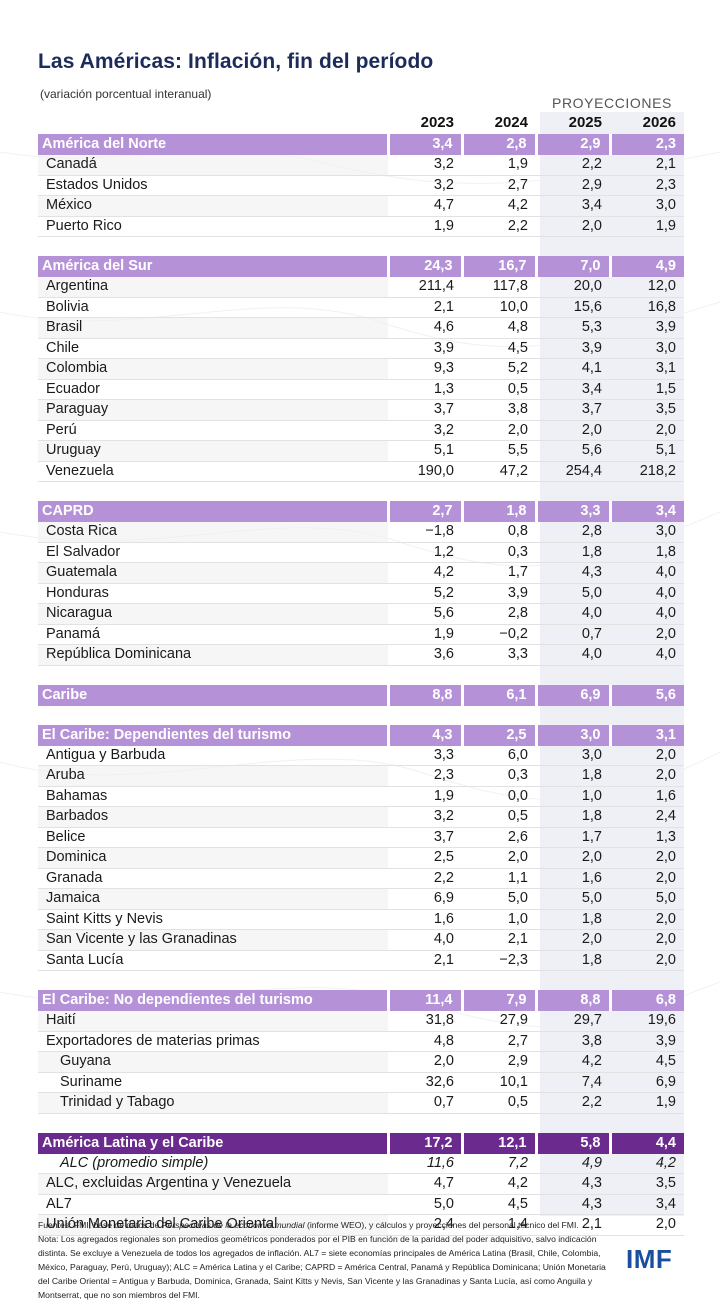 This screenshot has height=1316, width=720. What do you see at coordinates (659, 122) in the screenshot?
I see `year-header: 2026` at bounding box center [659, 122].